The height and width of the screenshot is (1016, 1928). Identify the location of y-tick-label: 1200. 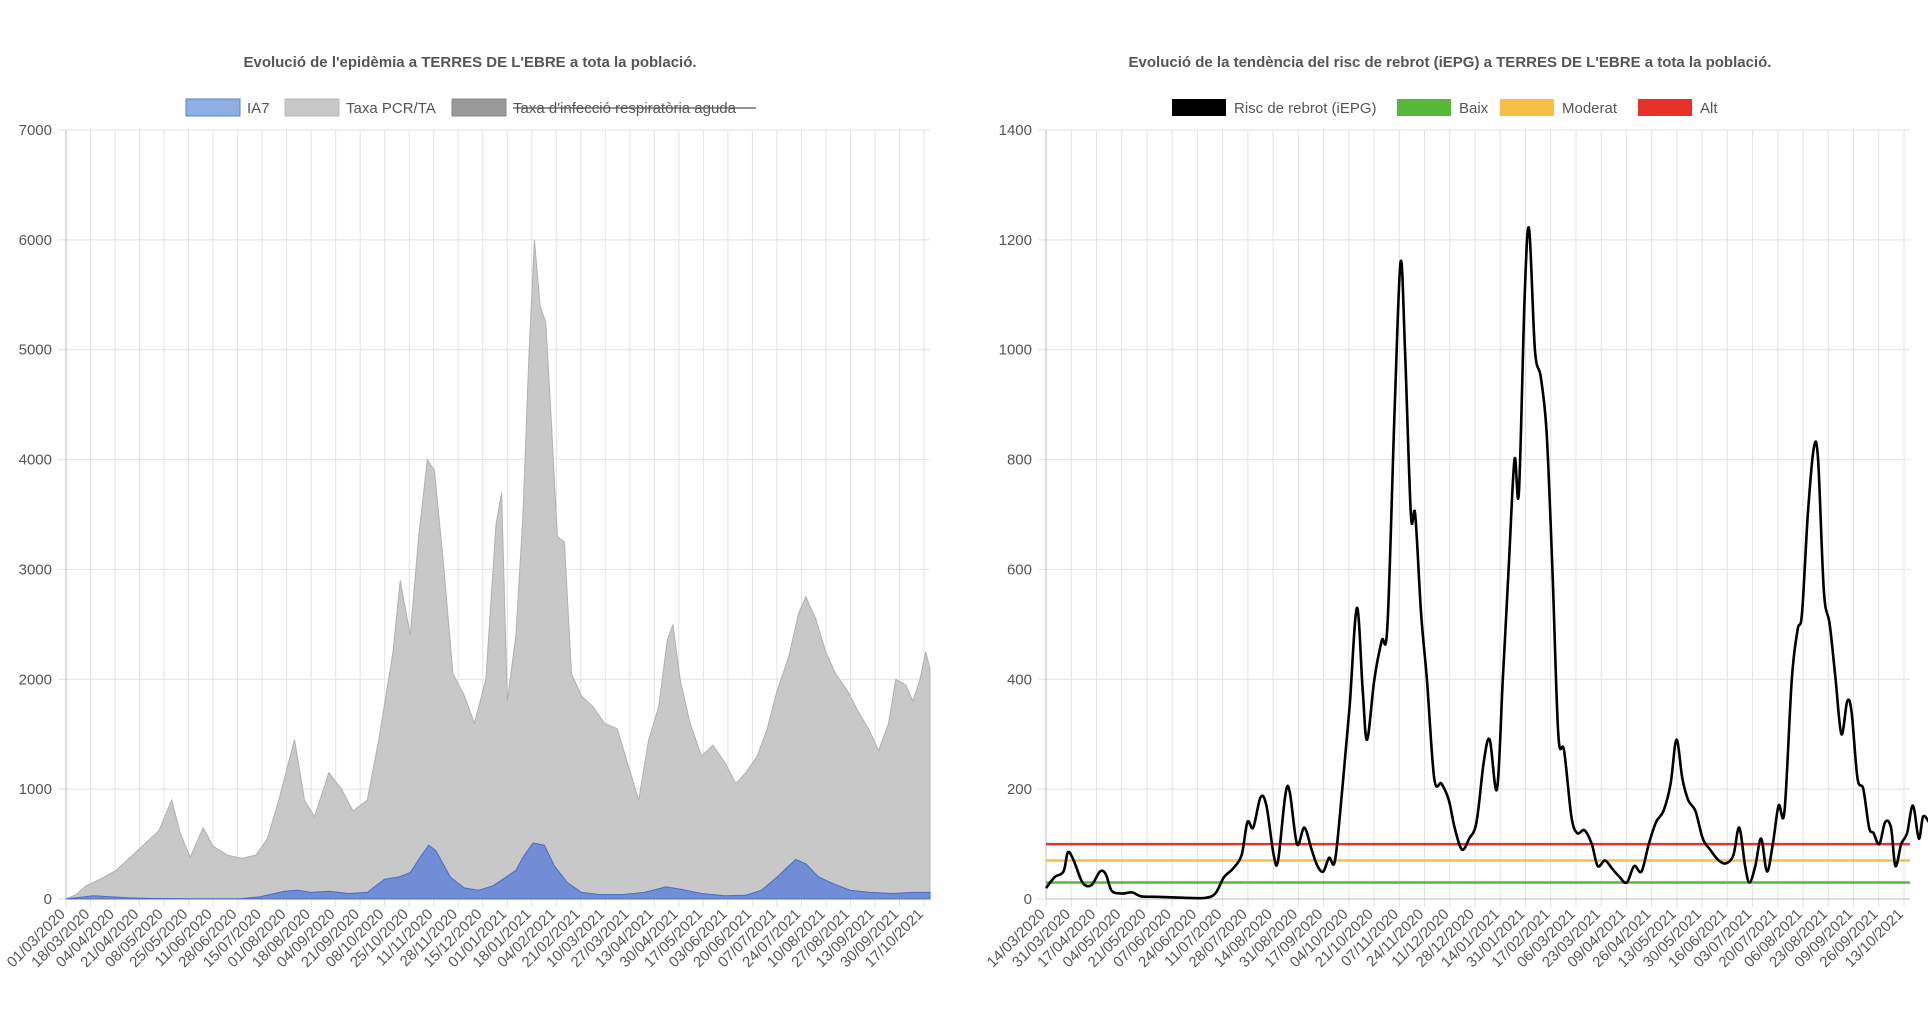
(1015, 240).